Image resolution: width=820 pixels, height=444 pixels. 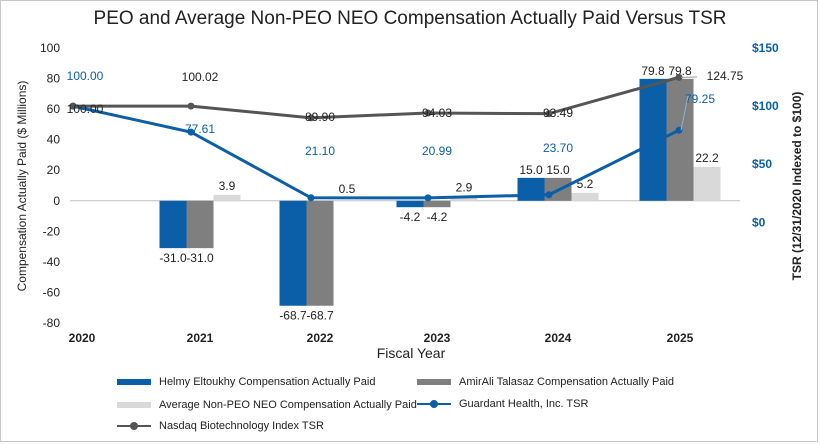 What do you see at coordinates (437, 113) in the screenshot?
I see `nasdaq-tsr-label: 94.03` at bounding box center [437, 113].